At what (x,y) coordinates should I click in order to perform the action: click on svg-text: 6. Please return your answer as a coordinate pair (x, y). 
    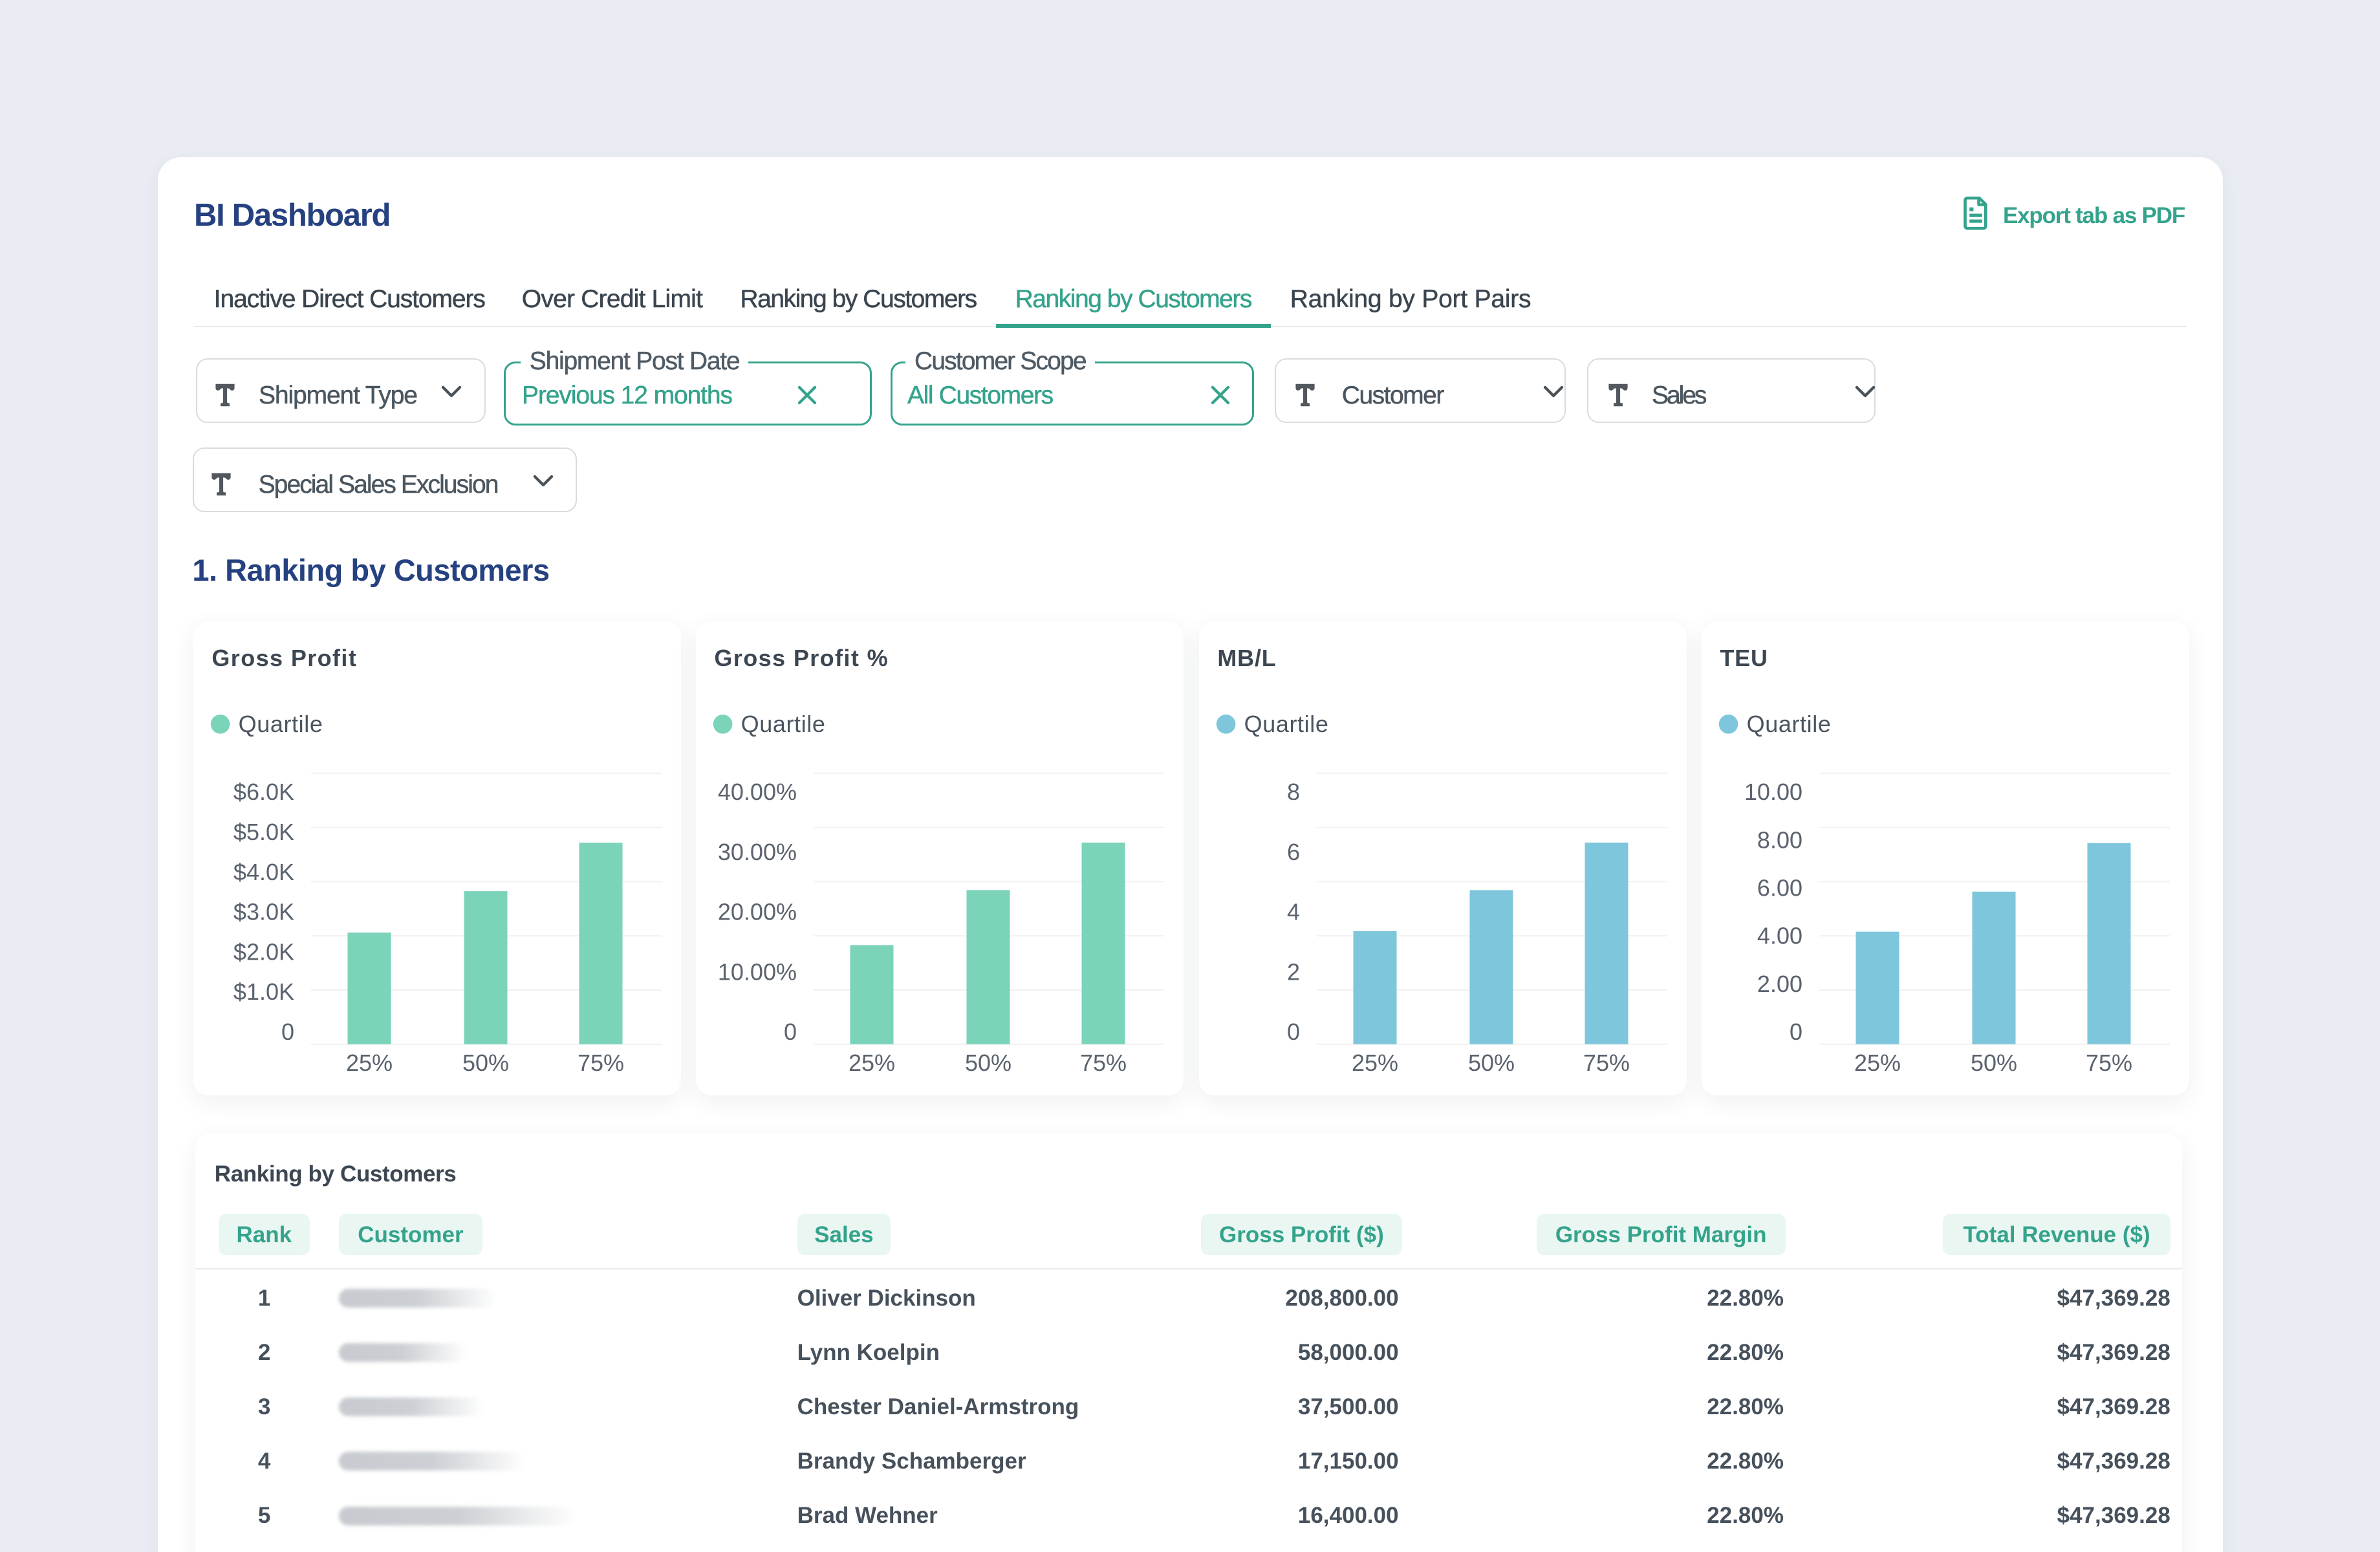
    Looking at the image, I should click on (1293, 852).